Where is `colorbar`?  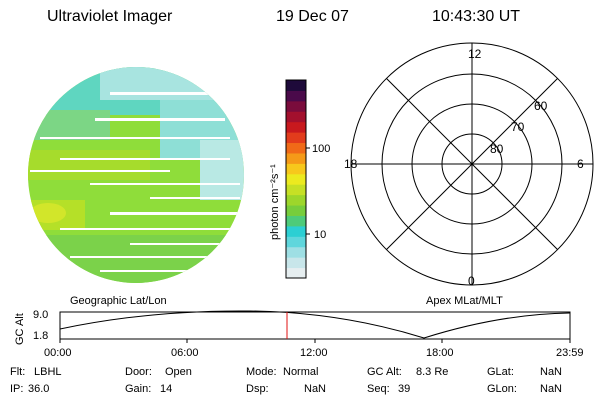 colorbar is located at coordinates (296, 179).